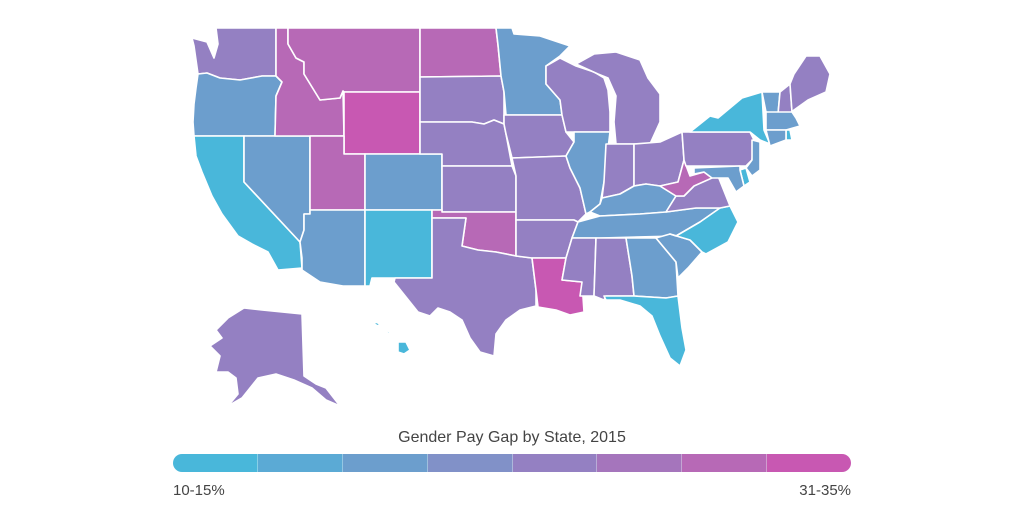  What do you see at coordinates (275, 357) in the screenshot?
I see `state-AK` at bounding box center [275, 357].